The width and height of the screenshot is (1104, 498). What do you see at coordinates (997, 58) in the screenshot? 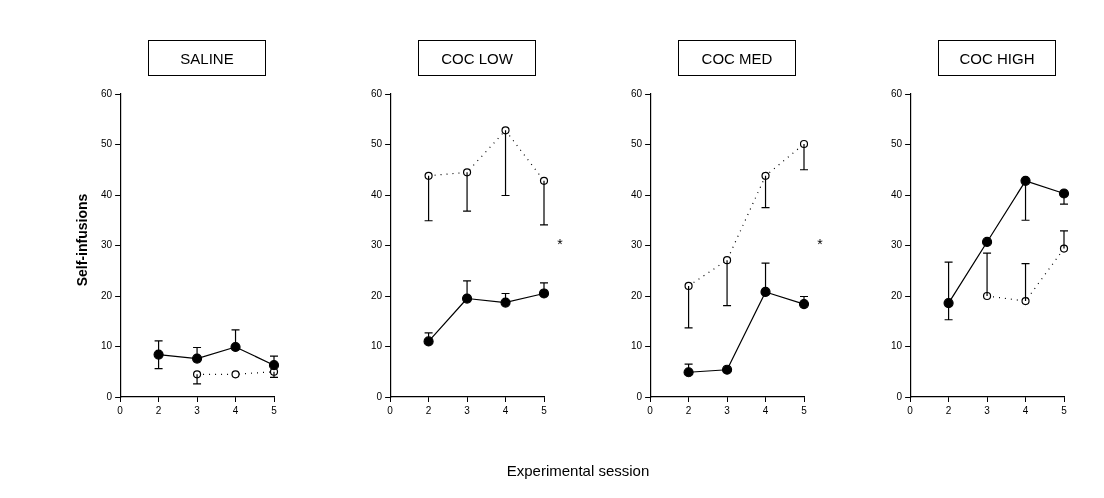
I see `chart-title: COC HIGH` at bounding box center [997, 58].